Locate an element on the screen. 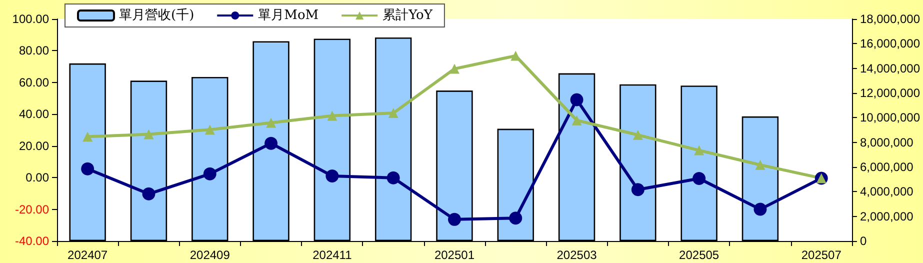 The height and width of the screenshot is (263, 923). y2-tick-label: 0 is located at coordinates (863, 241).